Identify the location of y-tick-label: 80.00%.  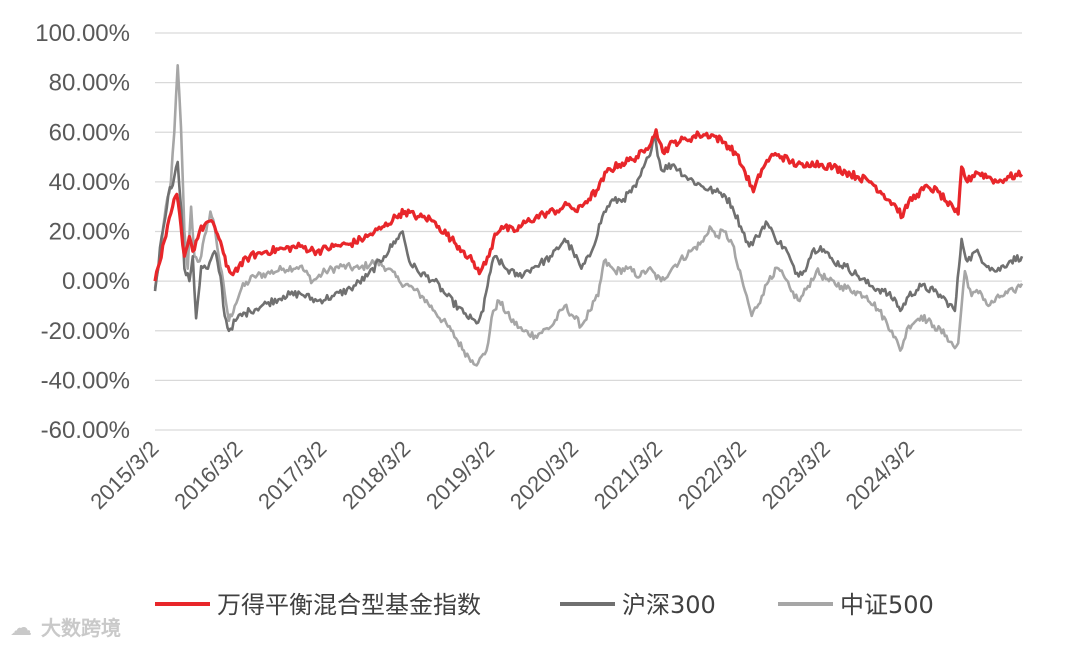
(89, 83).